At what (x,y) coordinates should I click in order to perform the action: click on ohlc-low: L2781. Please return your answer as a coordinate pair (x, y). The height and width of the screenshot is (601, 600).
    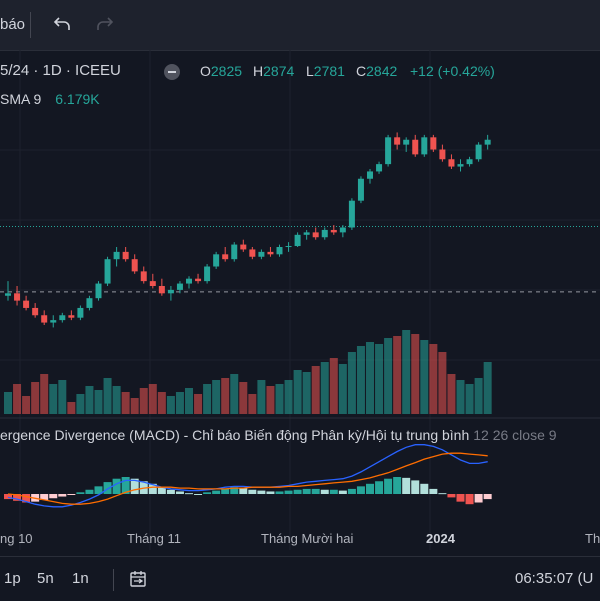
    Looking at the image, I should click on (325, 71).